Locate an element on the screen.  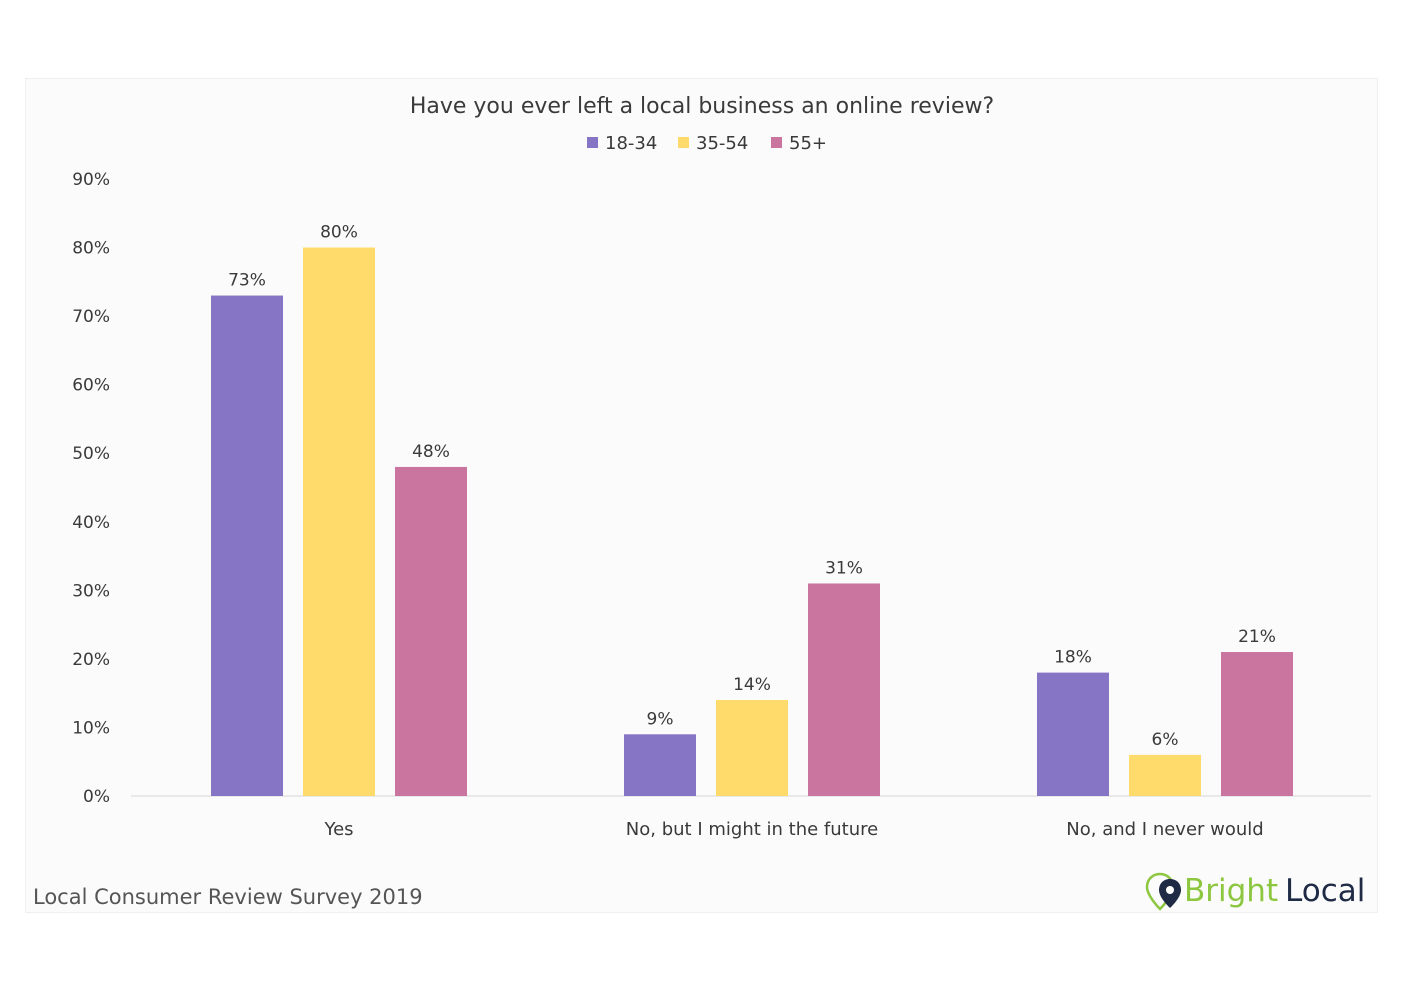
x-category-label: No, but I might in the future is located at coordinates (752, 829).